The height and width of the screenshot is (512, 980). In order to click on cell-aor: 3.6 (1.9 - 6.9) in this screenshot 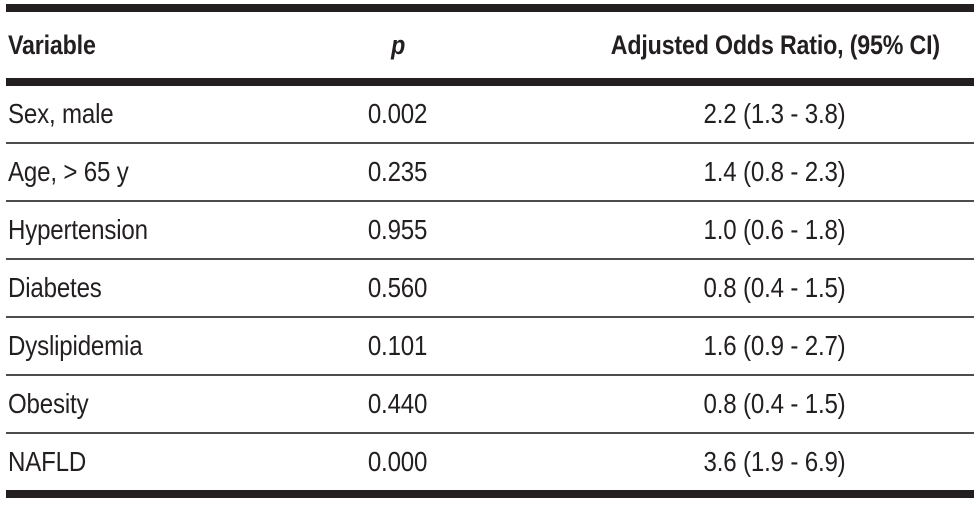, I will do `click(775, 463)`.